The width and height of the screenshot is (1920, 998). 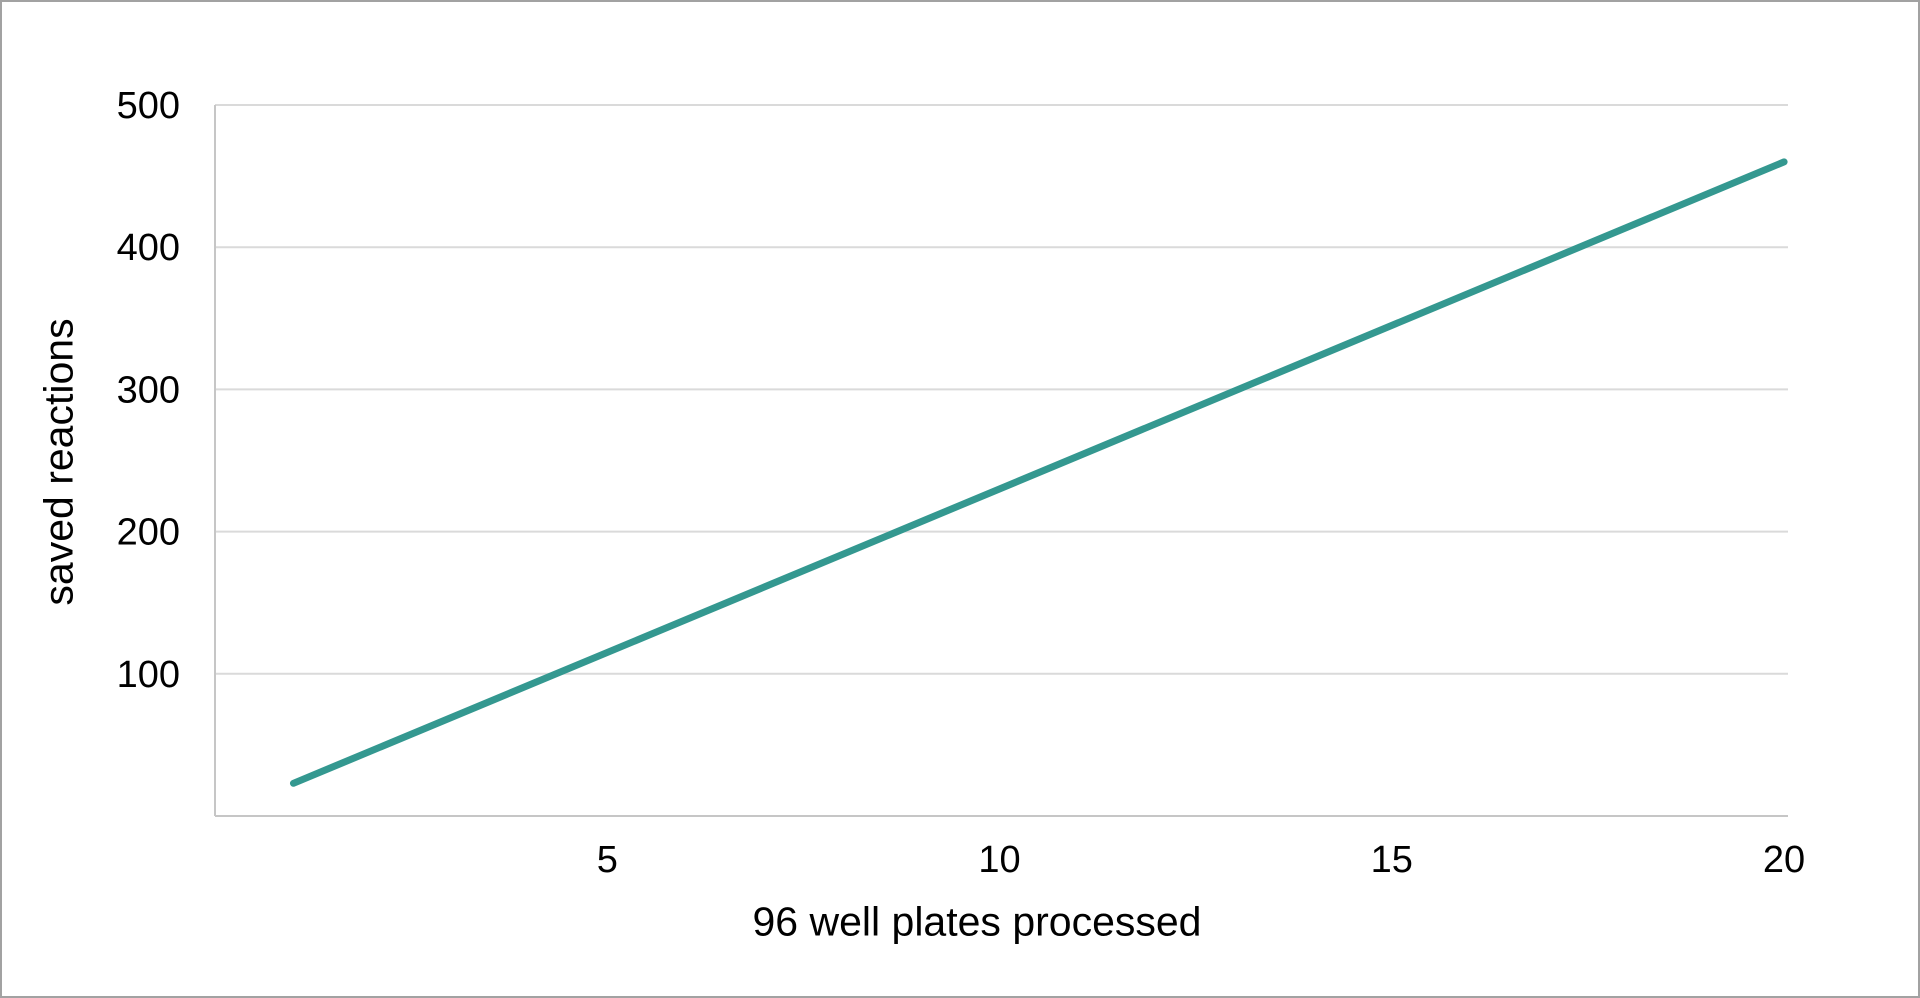 What do you see at coordinates (999, 860) in the screenshot?
I see `x-tick-label-10: 10` at bounding box center [999, 860].